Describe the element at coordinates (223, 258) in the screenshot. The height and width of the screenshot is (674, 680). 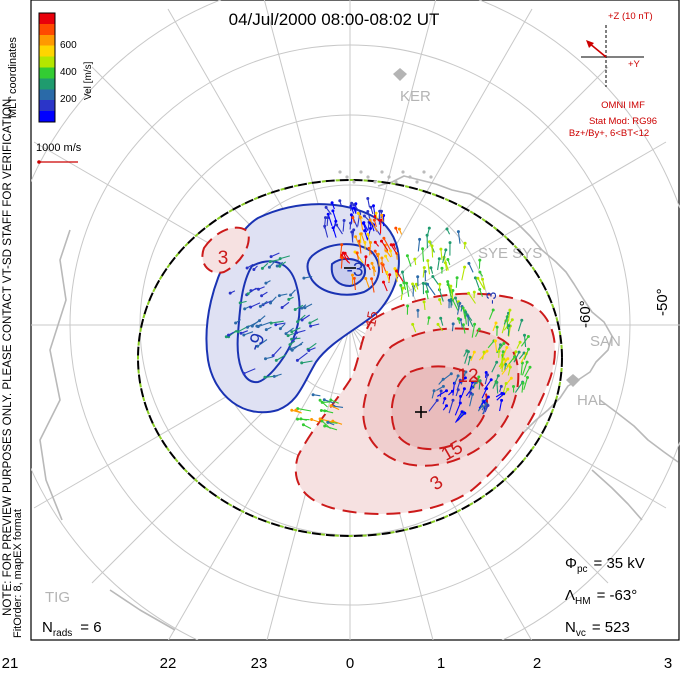
I see `contour-label-3-left: 3` at that location.